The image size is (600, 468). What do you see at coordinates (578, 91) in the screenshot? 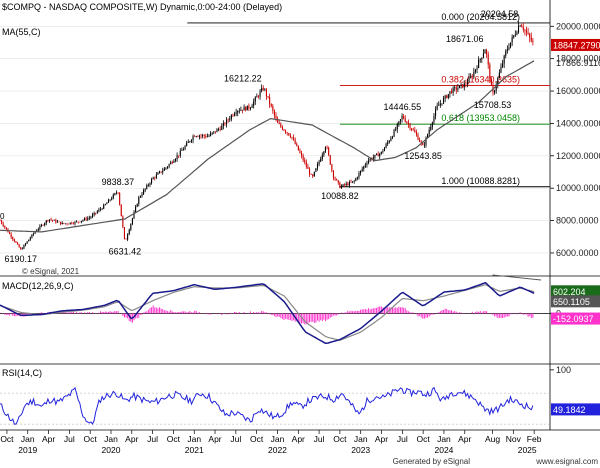
I see `price-y-tick-label: 16000.0000` at bounding box center [578, 91].